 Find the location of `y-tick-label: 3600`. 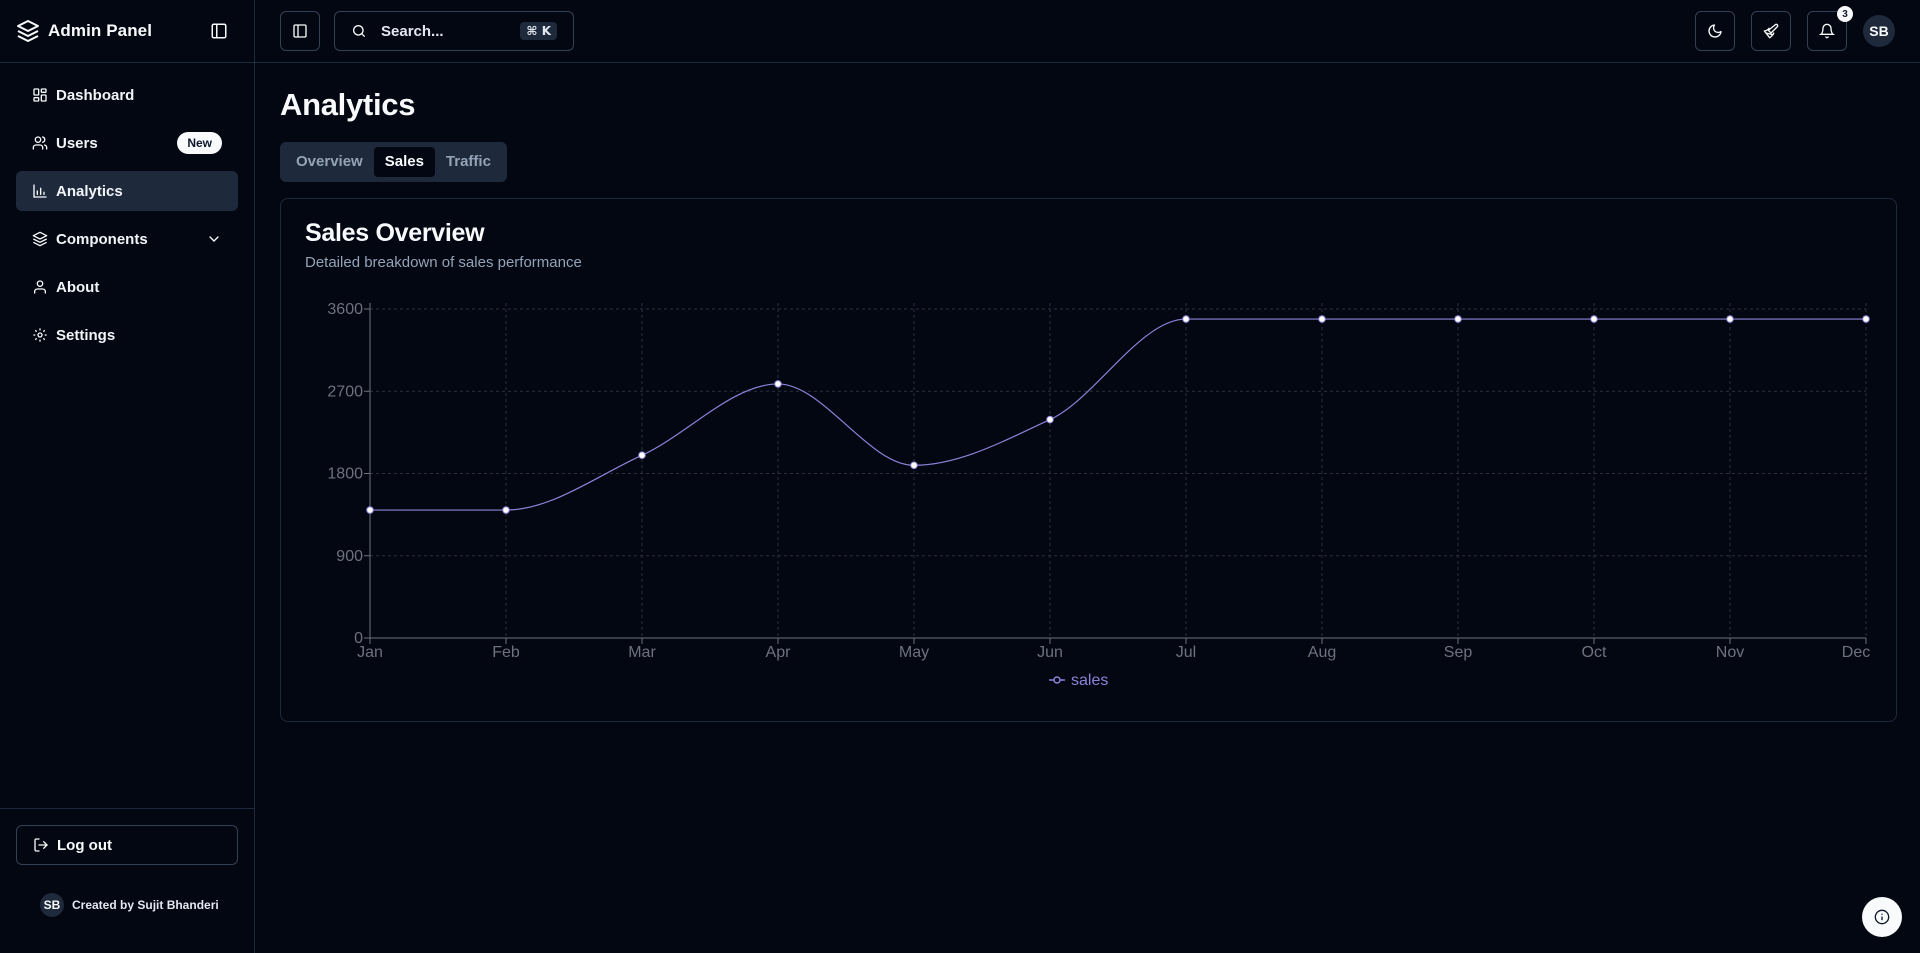

y-tick-label: 3600 is located at coordinates (345, 309).